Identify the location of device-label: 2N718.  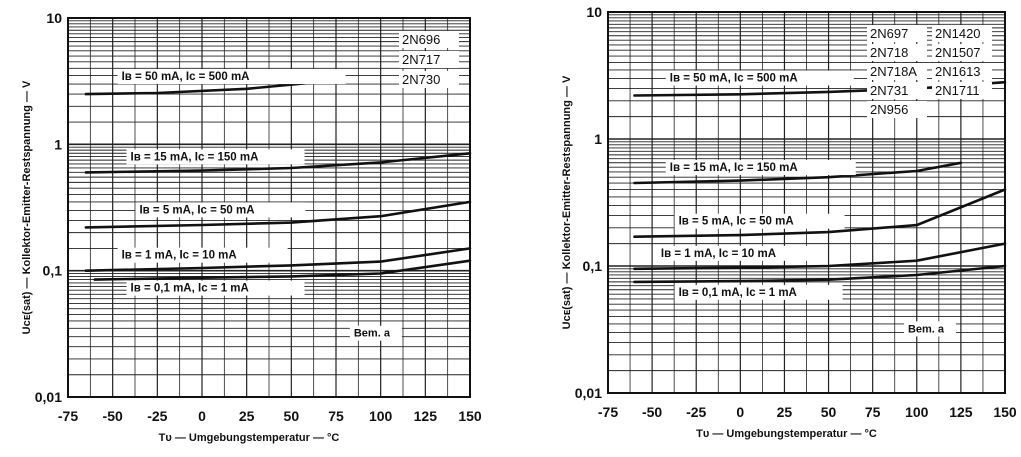
(889, 52).